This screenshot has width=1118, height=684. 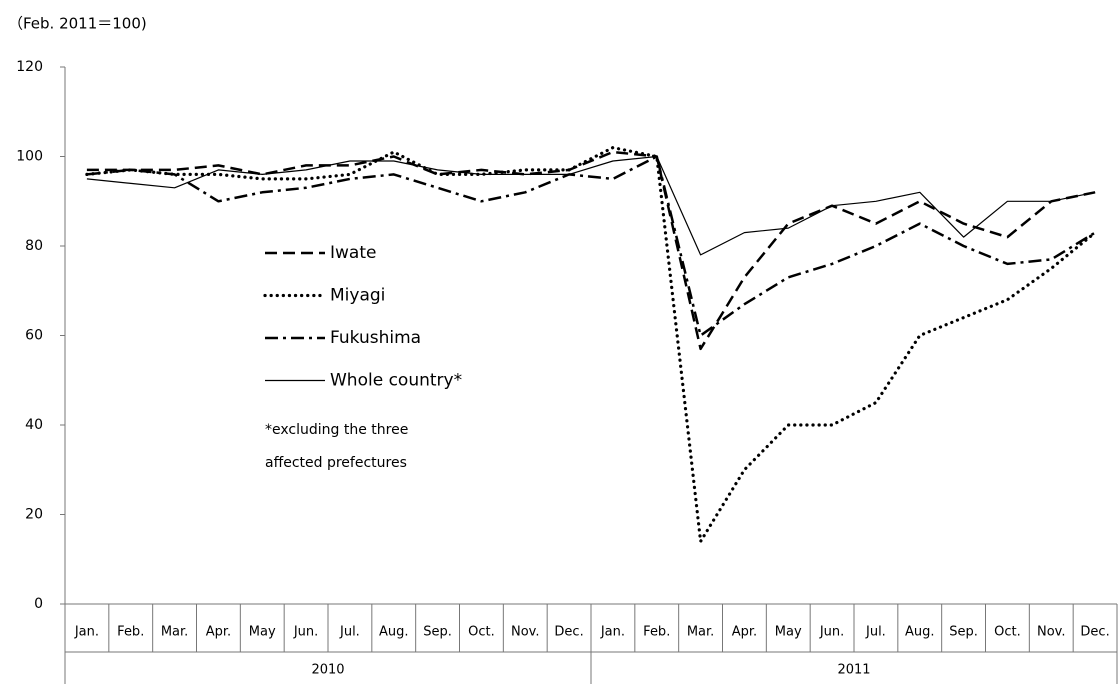 I want to click on note: affected prefectures, so click(x=336, y=463).